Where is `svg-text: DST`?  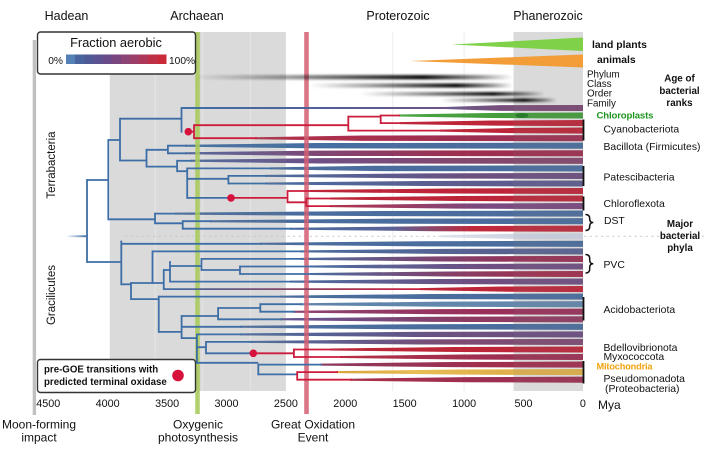
svg-text: DST is located at coordinates (614, 221).